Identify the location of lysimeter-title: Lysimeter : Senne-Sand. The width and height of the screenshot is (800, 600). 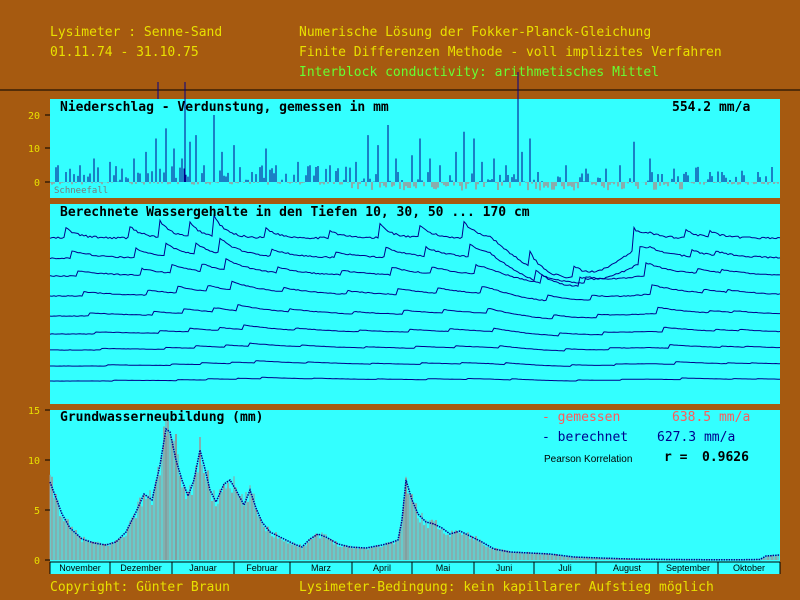
(136, 32).